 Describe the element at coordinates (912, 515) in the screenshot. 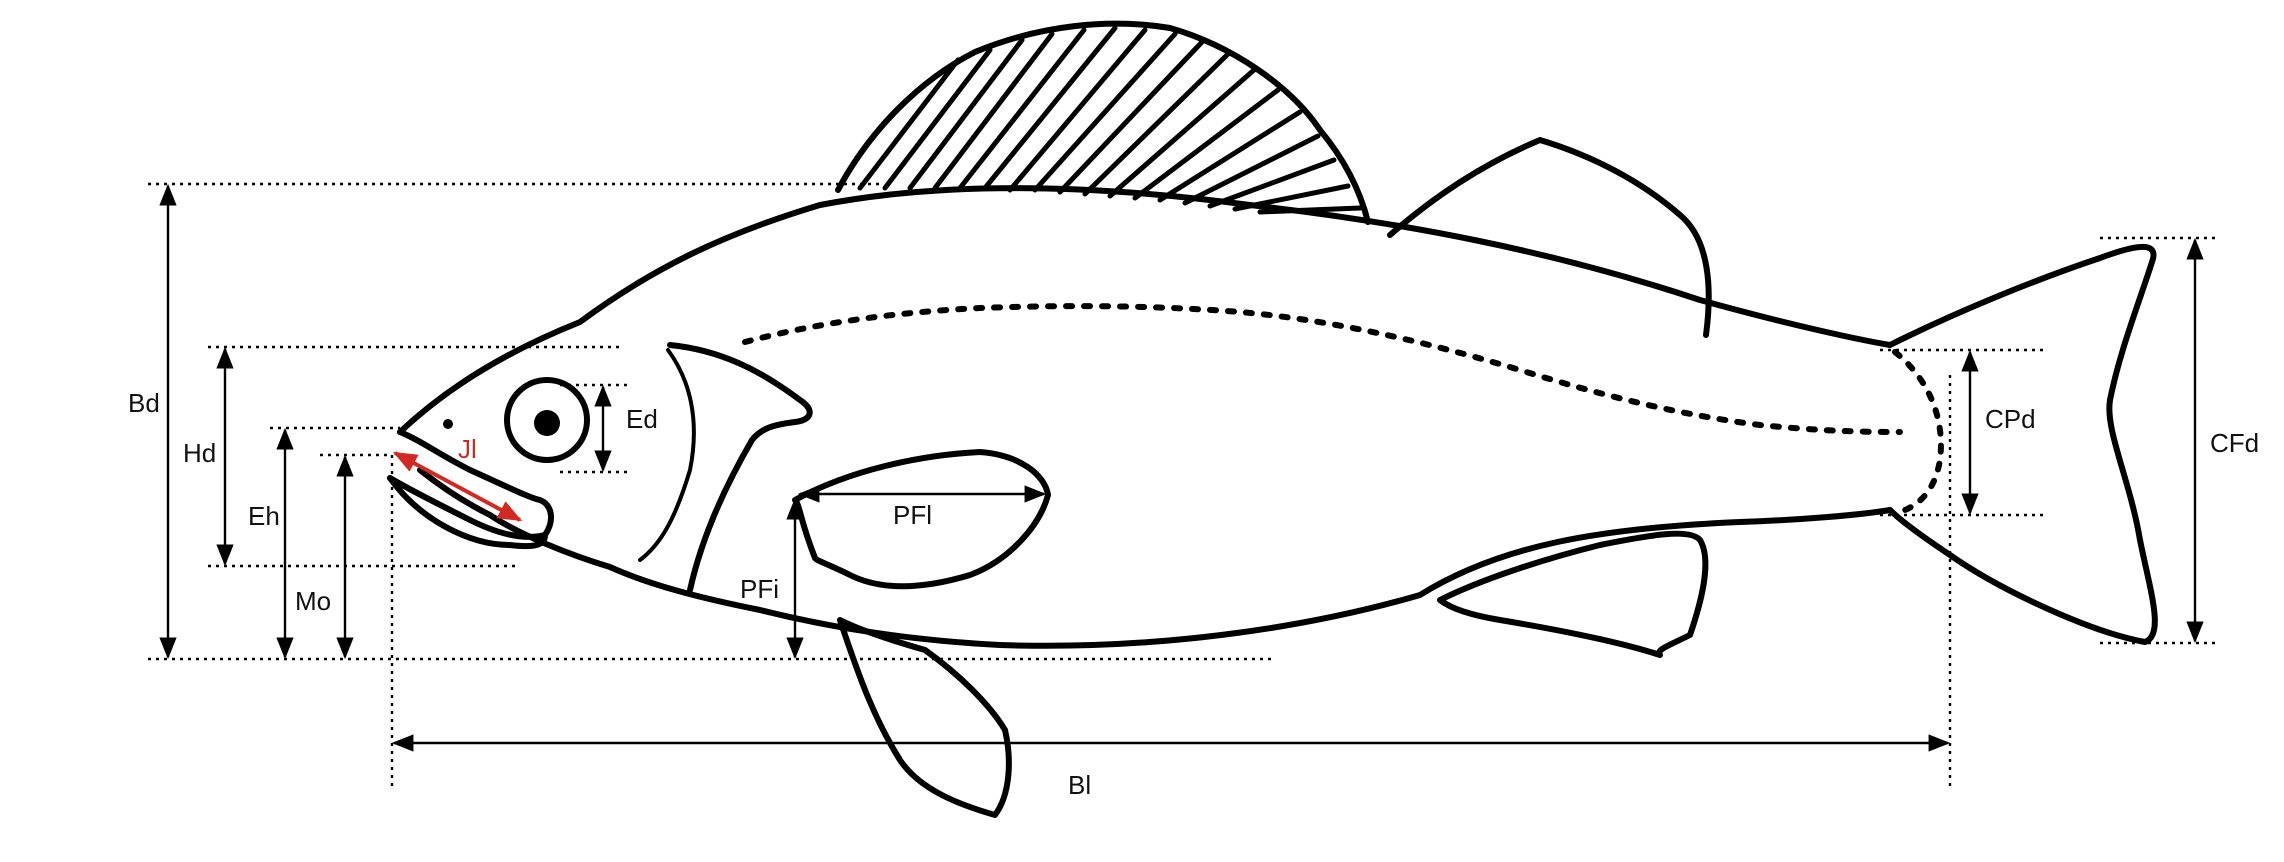

I see `label-pfl: PFl` at that location.